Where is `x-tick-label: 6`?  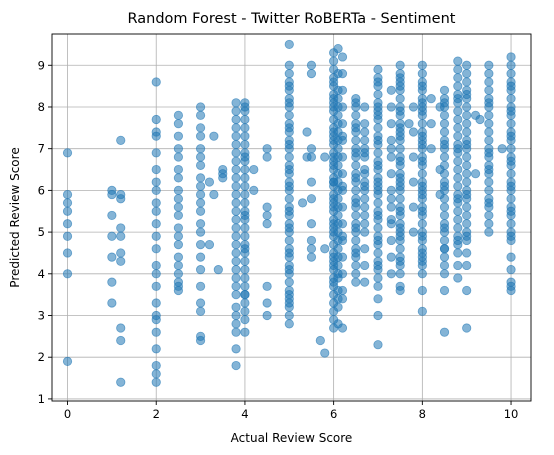
x-tick-label: 6 is located at coordinates (333, 414).